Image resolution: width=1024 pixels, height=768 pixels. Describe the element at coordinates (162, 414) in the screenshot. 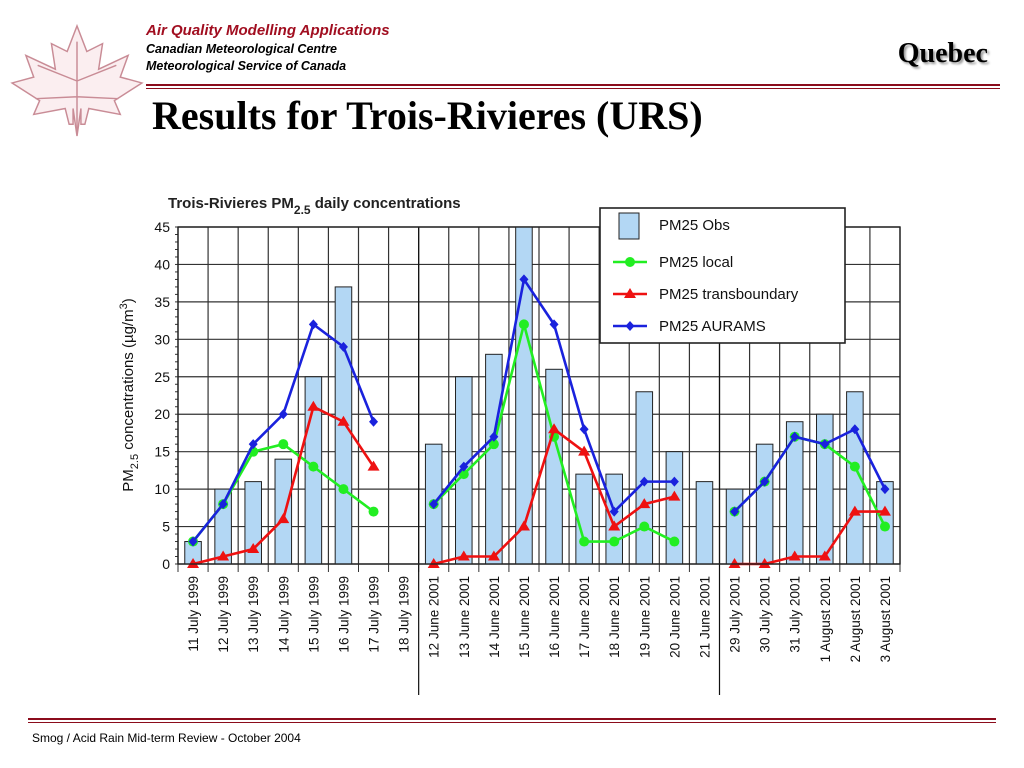

I see `y-tick-label: 20` at that location.